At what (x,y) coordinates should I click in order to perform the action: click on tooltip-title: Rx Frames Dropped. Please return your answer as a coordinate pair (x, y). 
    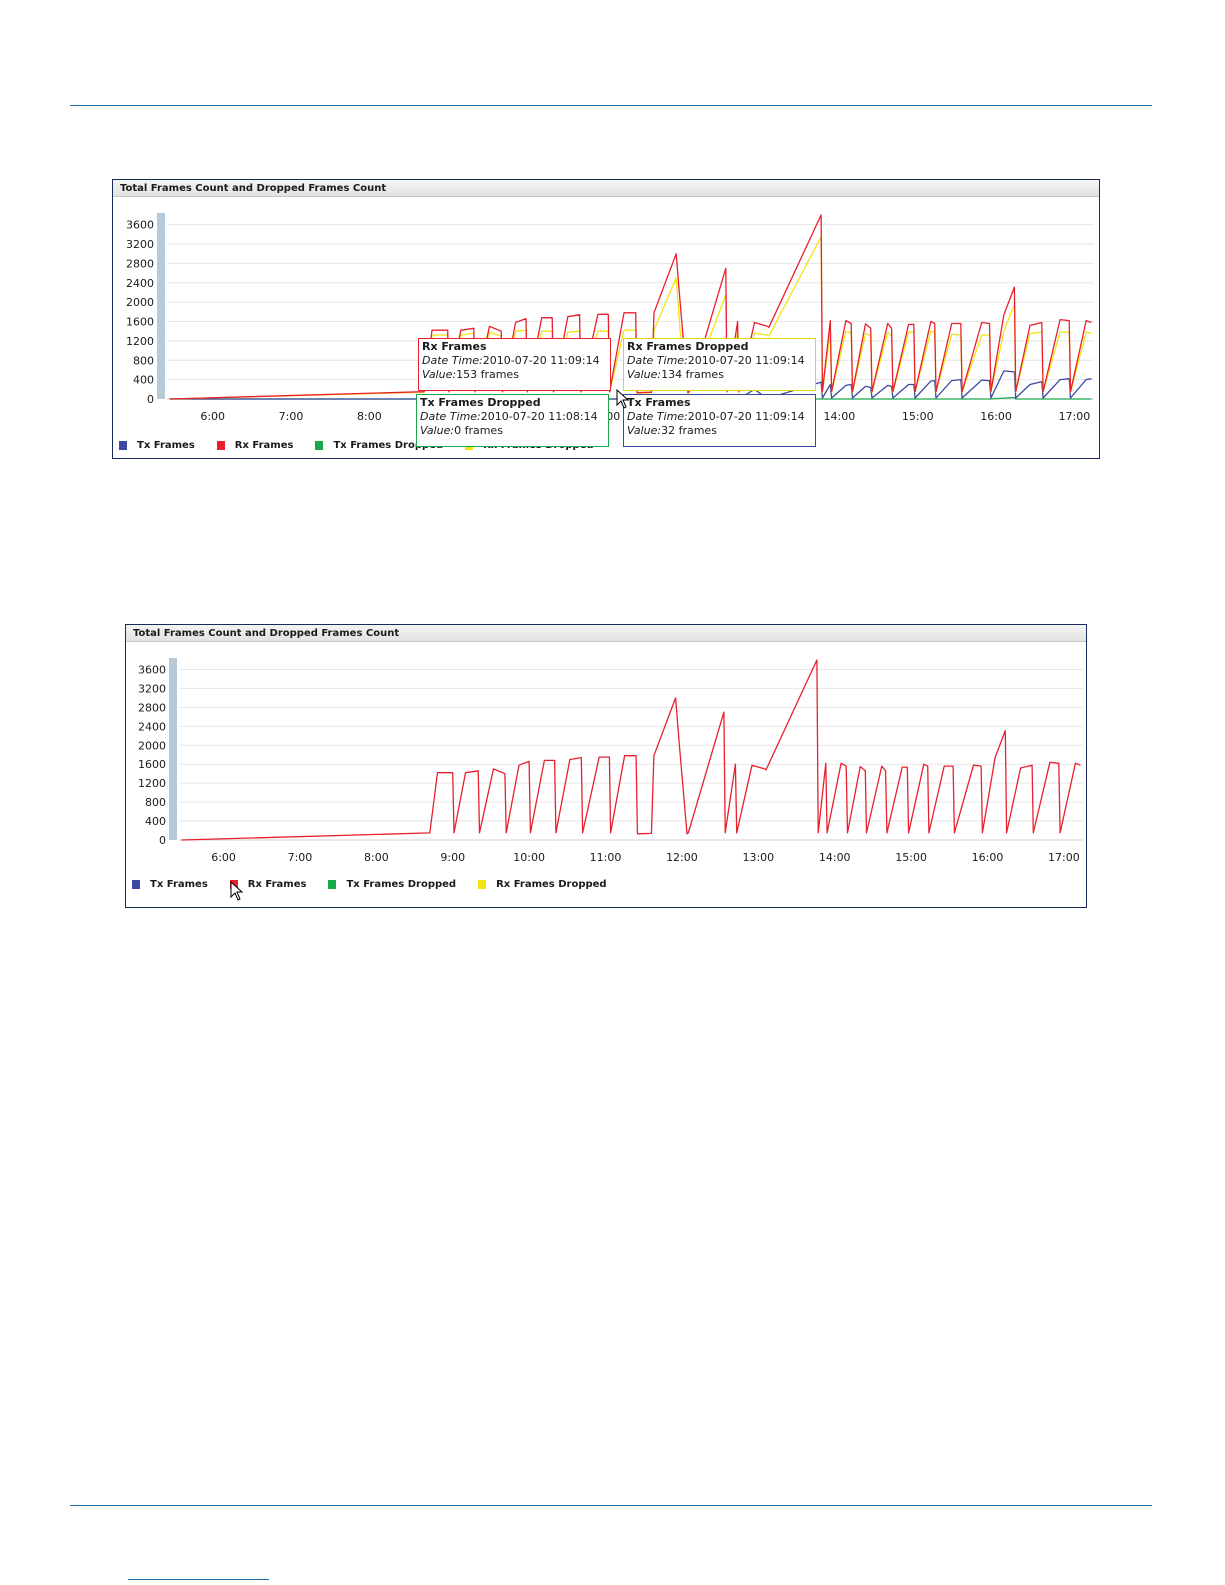
    Looking at the image, I should click on (688, 346).